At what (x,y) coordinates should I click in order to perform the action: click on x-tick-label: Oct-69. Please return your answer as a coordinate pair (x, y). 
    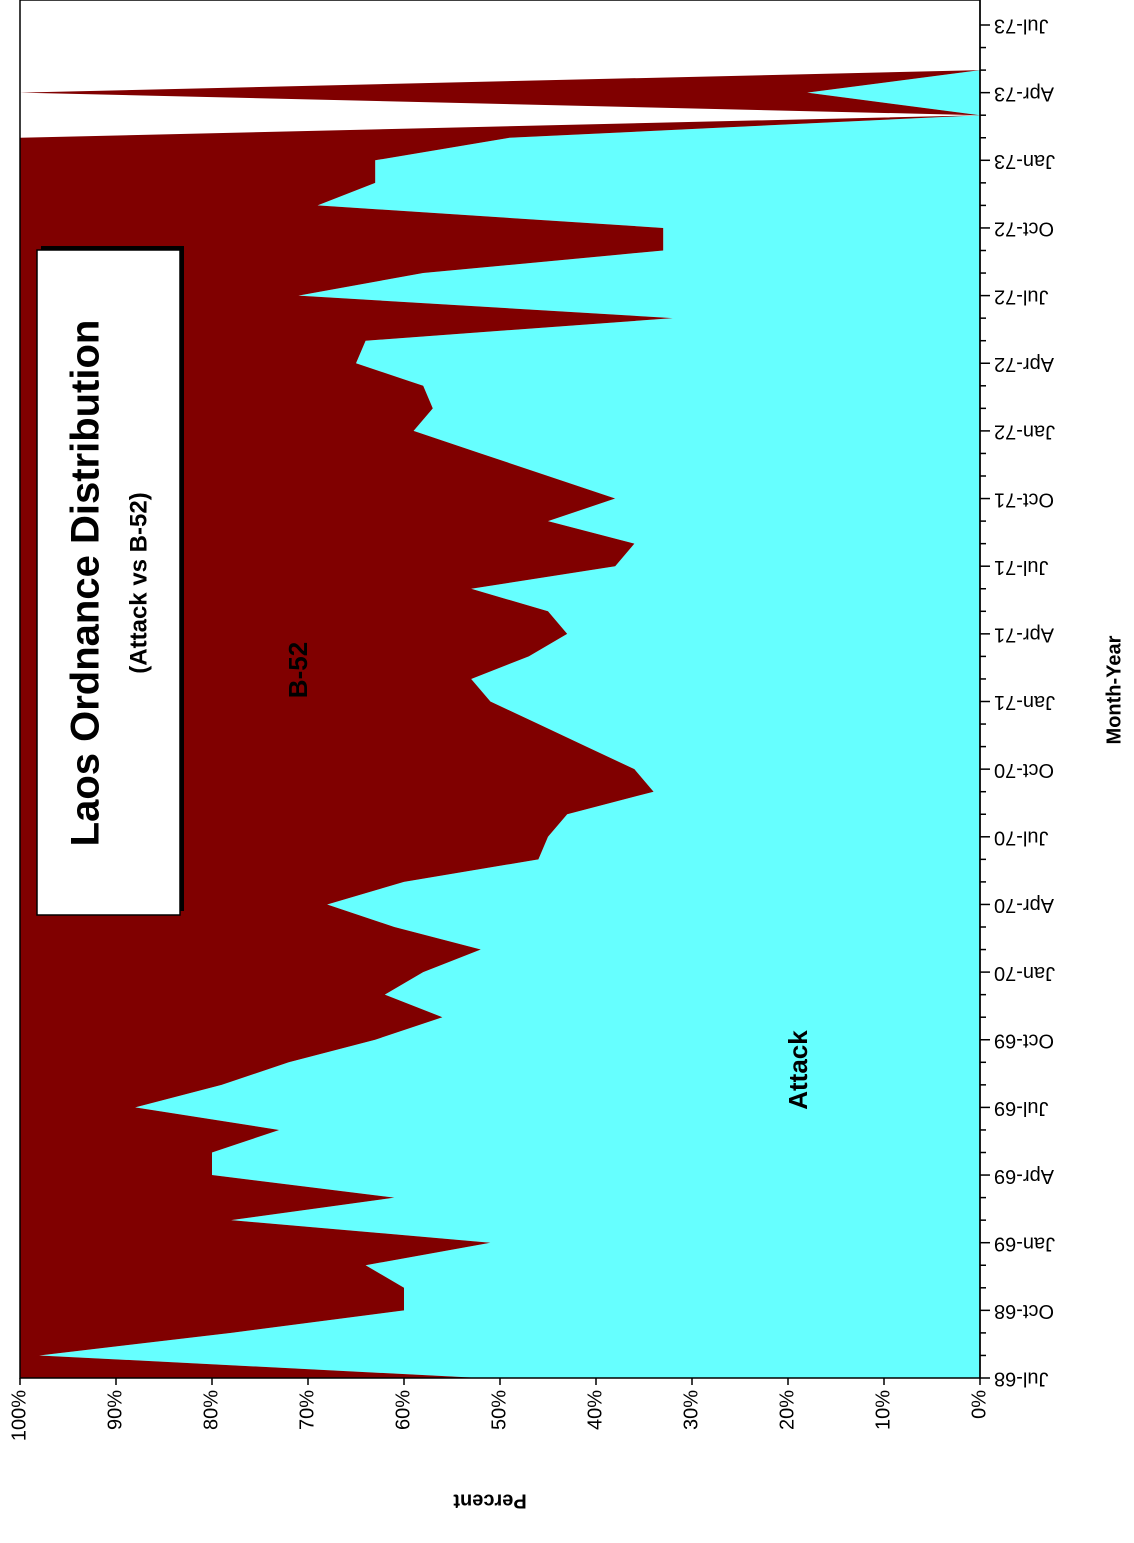
    Looking at the image, I should click on (1024, 1040).